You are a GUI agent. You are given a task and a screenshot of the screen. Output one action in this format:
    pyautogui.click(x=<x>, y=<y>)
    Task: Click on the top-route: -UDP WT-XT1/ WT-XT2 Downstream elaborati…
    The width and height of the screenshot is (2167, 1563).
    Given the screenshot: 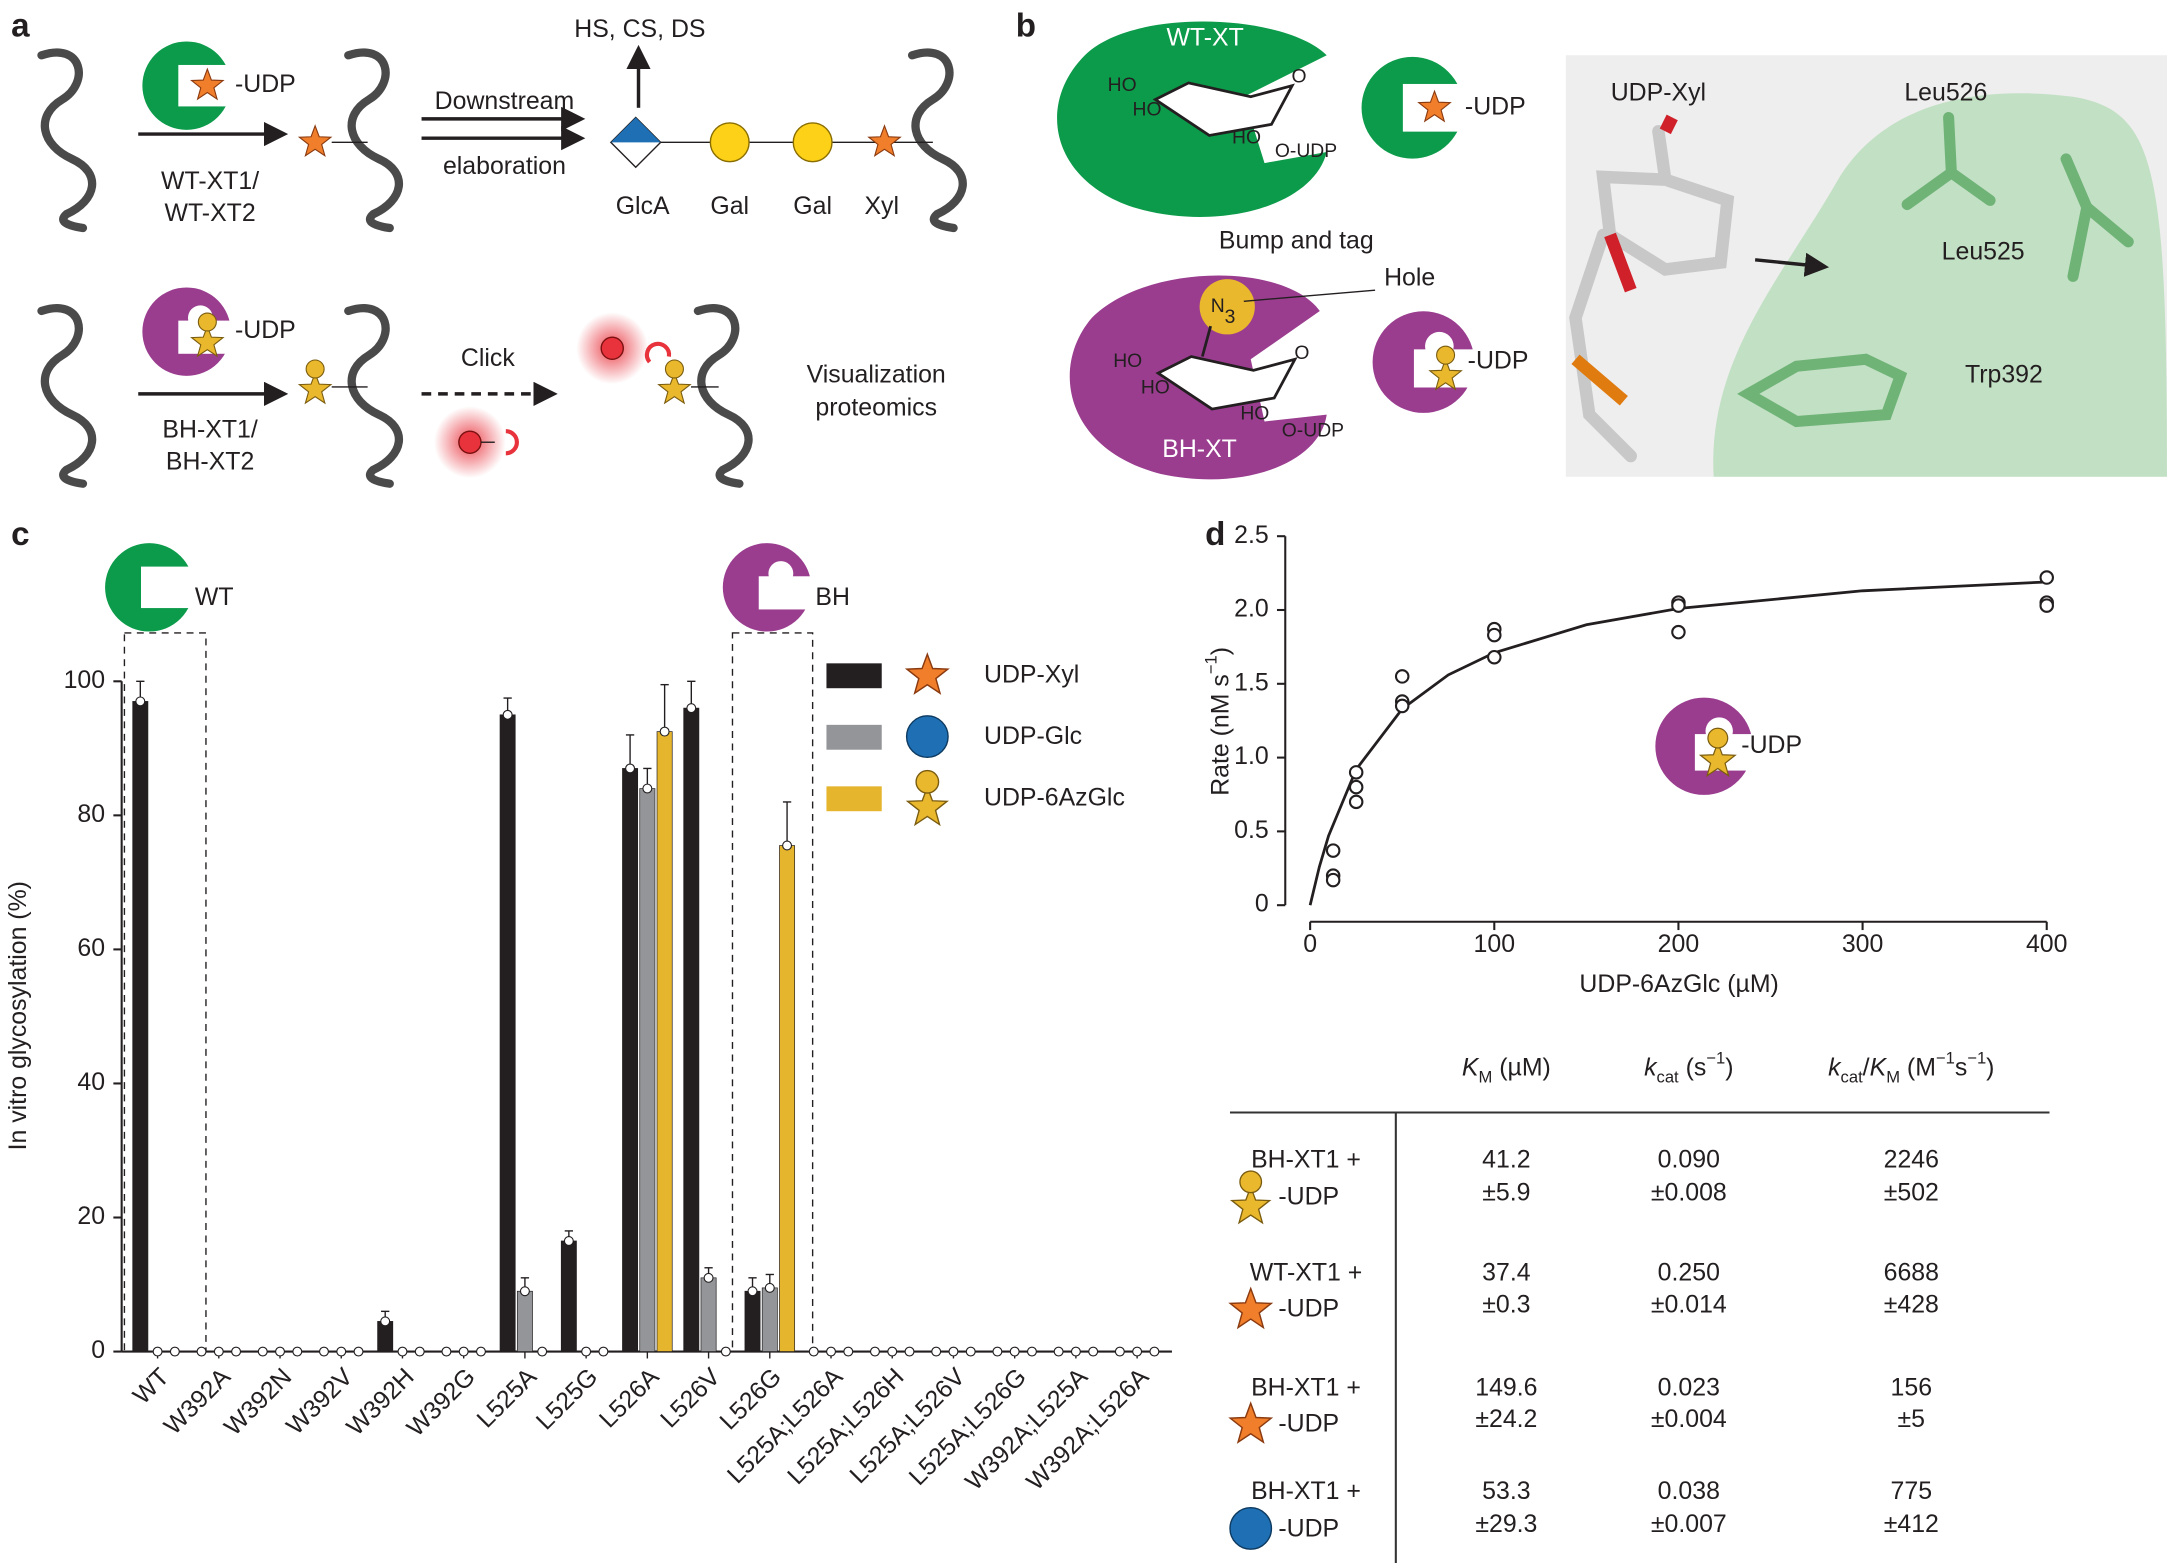 What is the action you would take?
    pyautogui.click(x=535, y=121)
    